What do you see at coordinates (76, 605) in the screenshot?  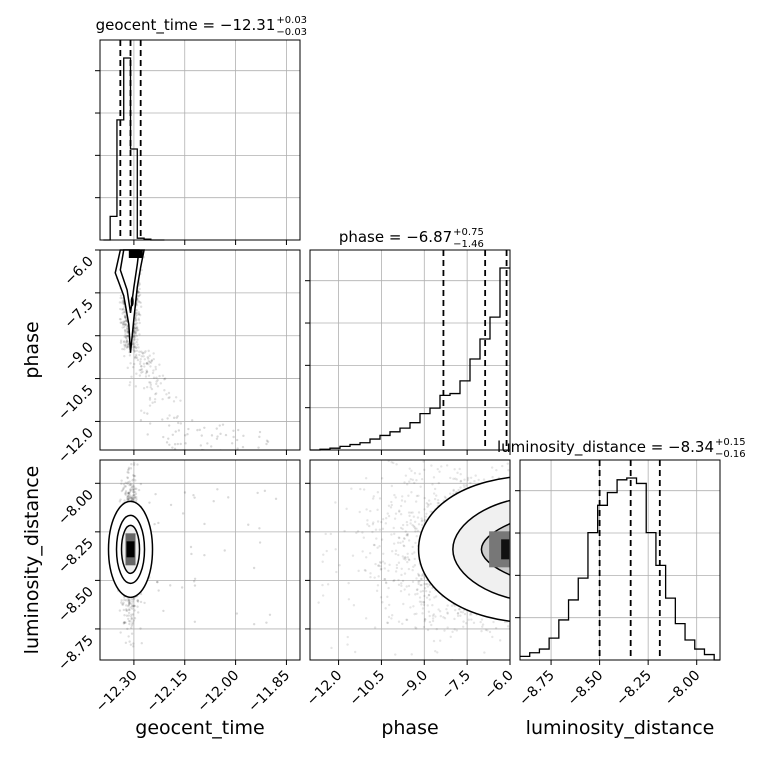 I see `y-tick-label-luminosity_distance: −8.50` at bounding box center [76, 605].